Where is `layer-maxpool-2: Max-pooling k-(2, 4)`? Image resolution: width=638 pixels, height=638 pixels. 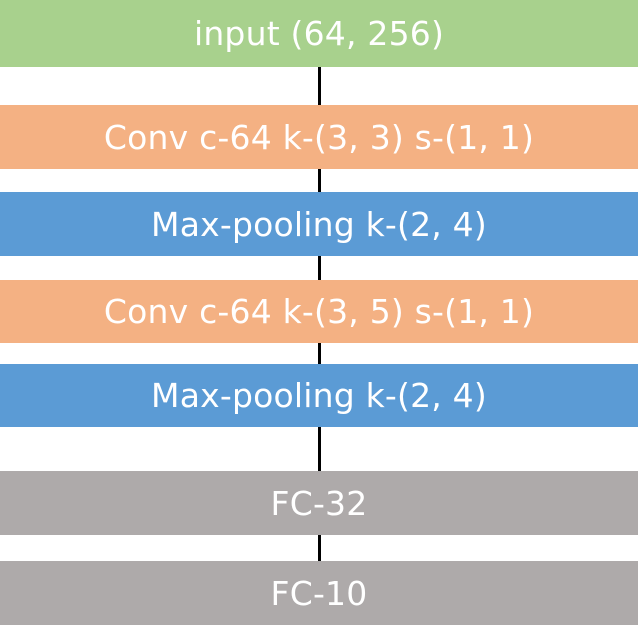 layer-maxpool-2: Max-pooling k-(2, 4) is located at coordinates (319, 395).